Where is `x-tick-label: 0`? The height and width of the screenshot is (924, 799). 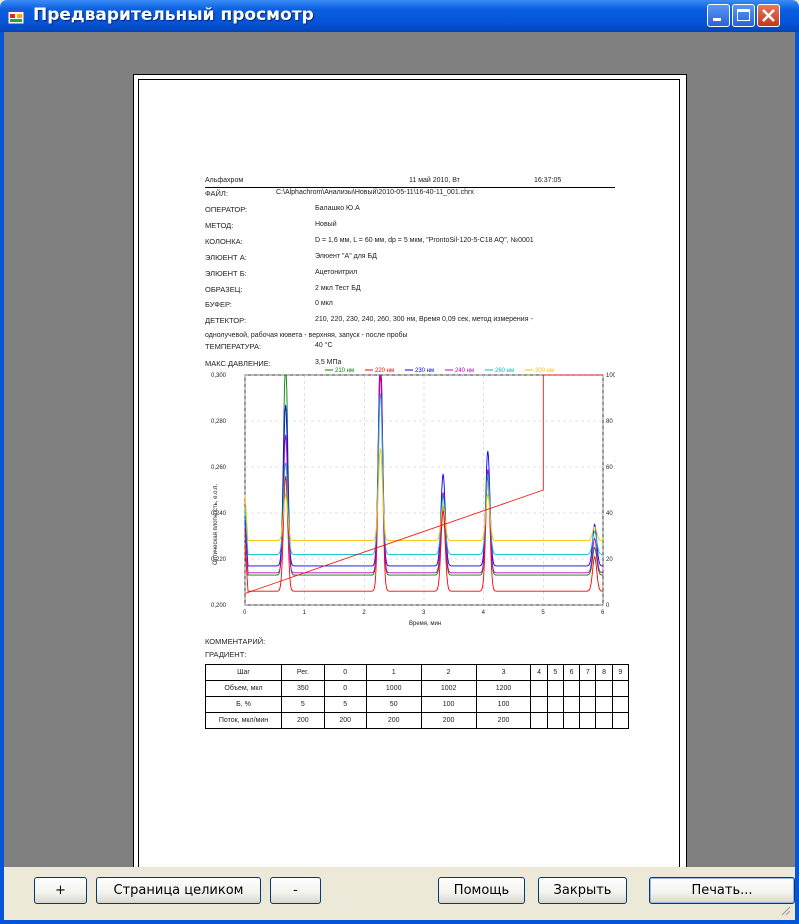
x-tick-label: 0 is located at coordinates (245, 613).